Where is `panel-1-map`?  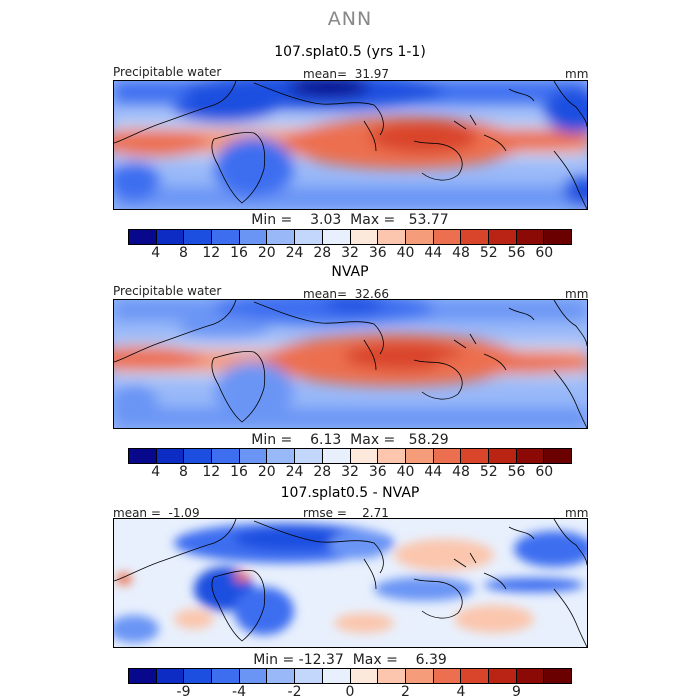
panel-1-map is located at coordinates (350, 145).